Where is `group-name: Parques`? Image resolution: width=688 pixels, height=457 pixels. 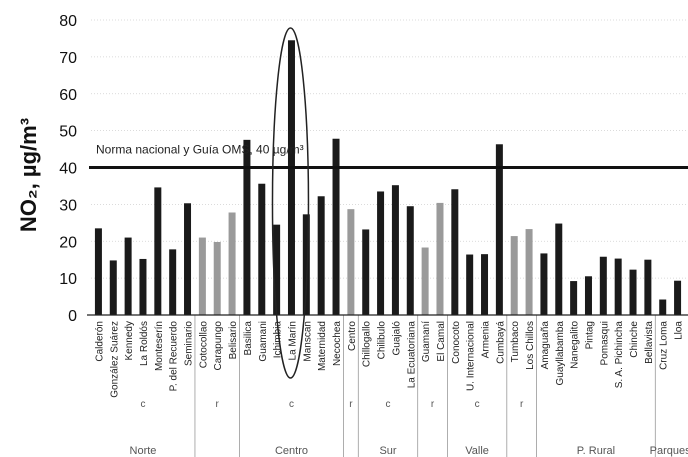 group-name: Parques is located at coordinates (669, 451).